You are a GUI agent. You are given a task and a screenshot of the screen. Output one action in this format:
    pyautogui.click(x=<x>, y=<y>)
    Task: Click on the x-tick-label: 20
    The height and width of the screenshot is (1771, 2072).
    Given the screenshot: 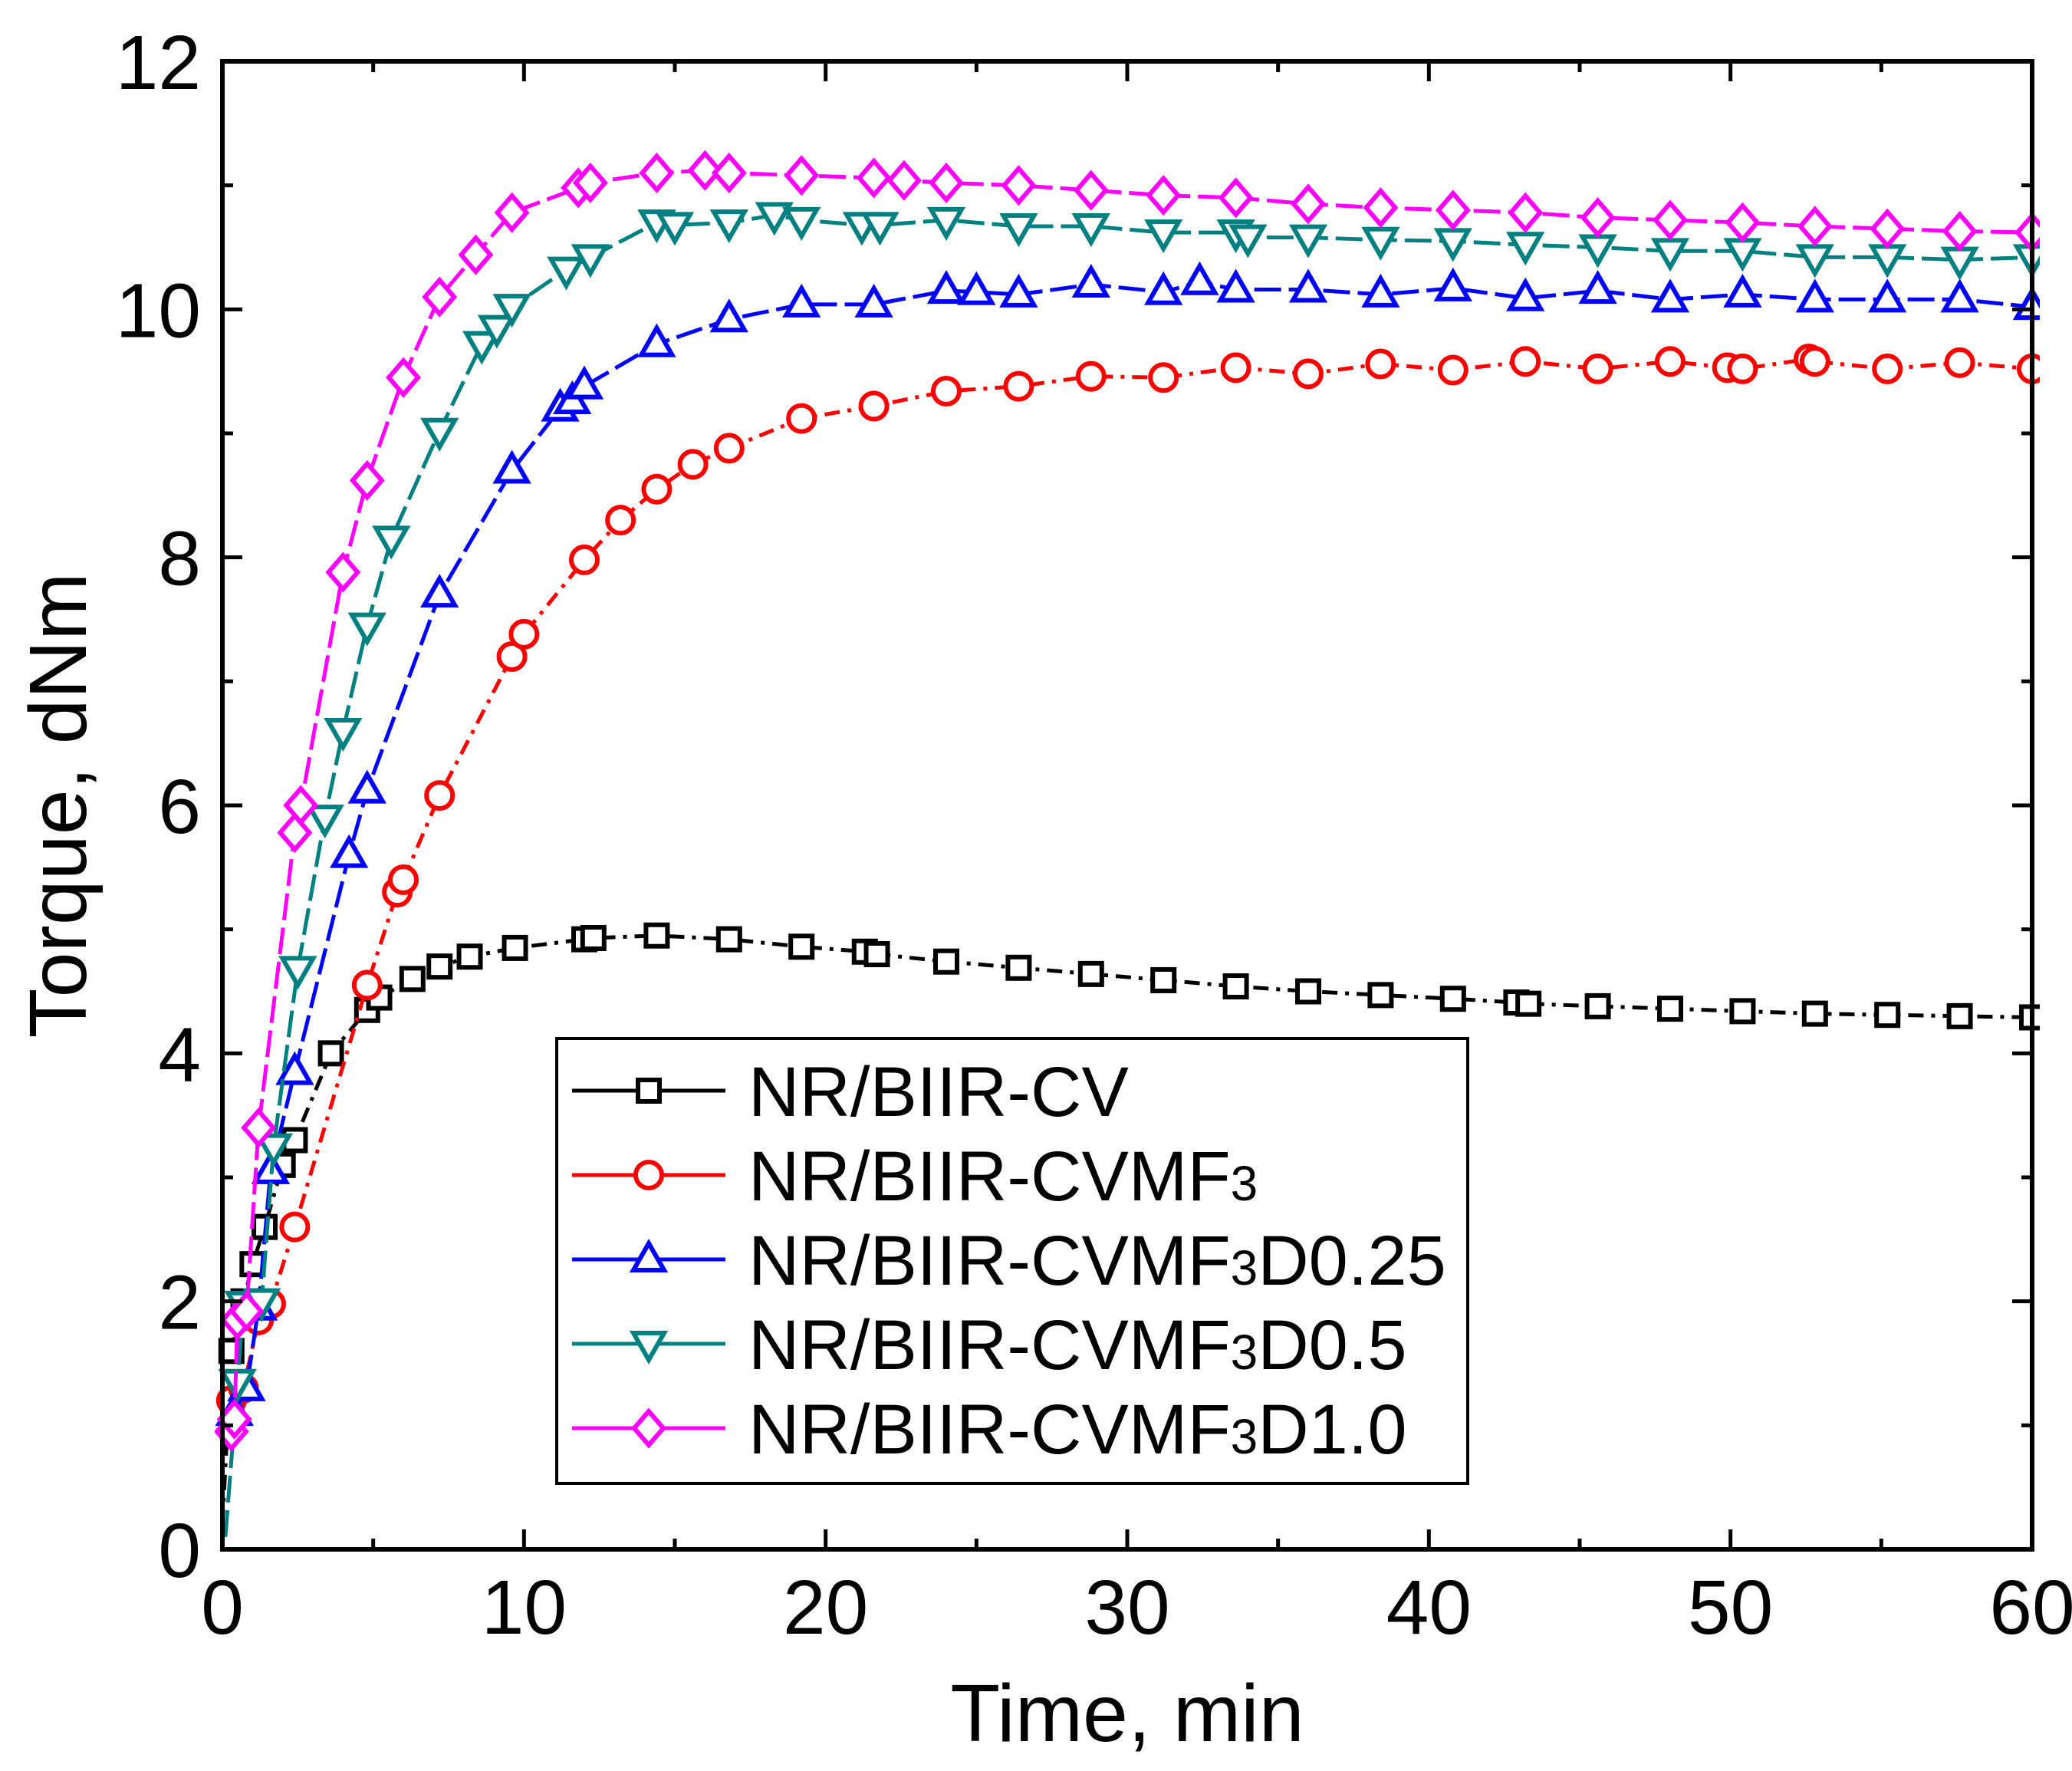 What is the action you would take?
    pyautogui.click(x=825, y=1608)
    